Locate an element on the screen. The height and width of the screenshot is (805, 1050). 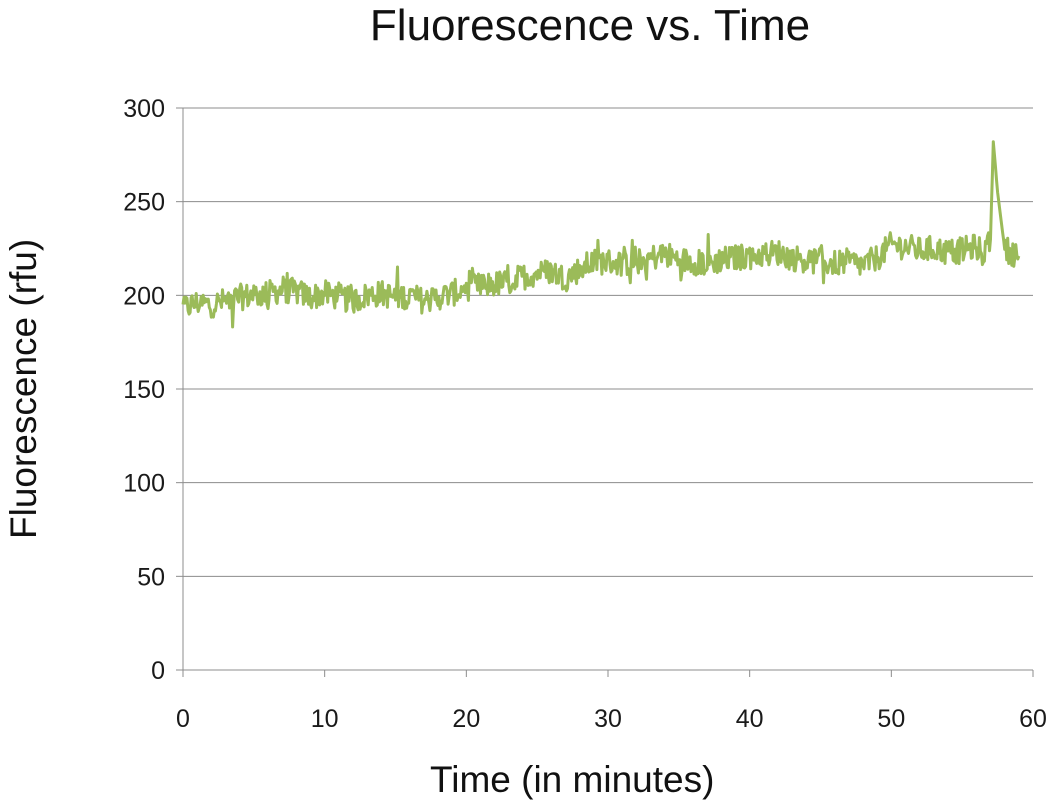
x-tick-label: 50 is located at coordinates (891, 719).